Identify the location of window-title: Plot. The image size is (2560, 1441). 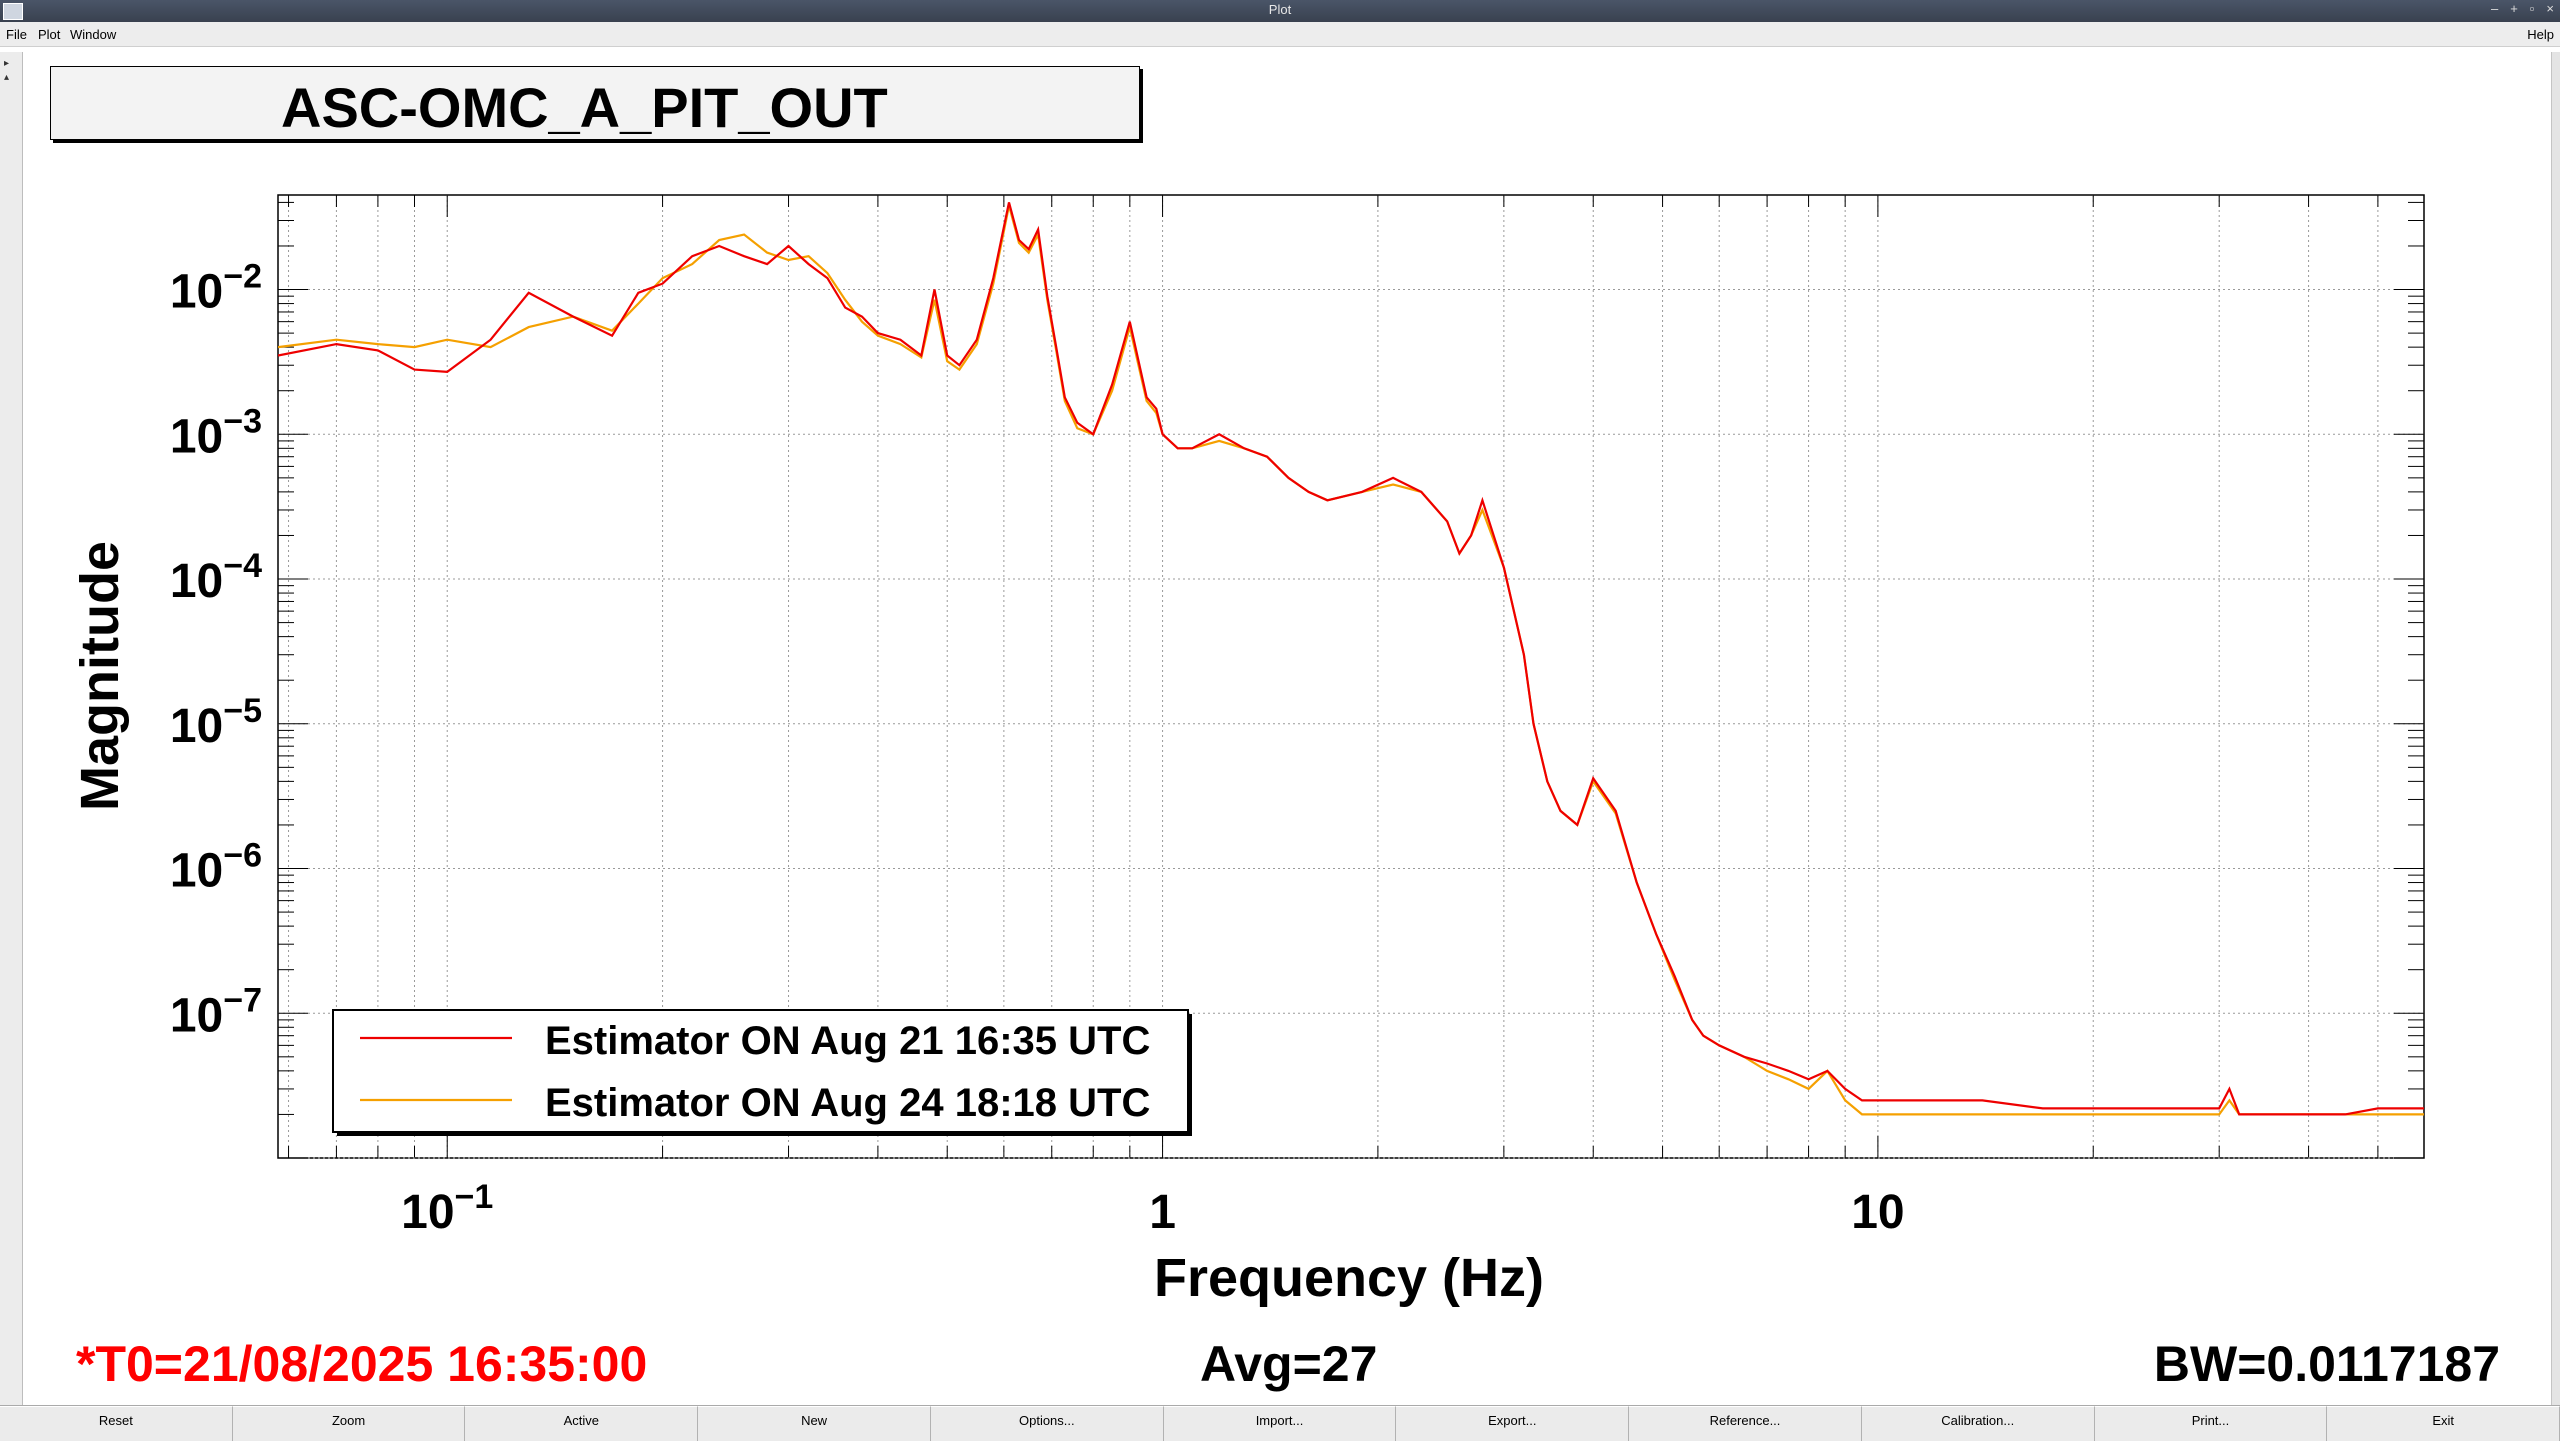
(1280, 9).